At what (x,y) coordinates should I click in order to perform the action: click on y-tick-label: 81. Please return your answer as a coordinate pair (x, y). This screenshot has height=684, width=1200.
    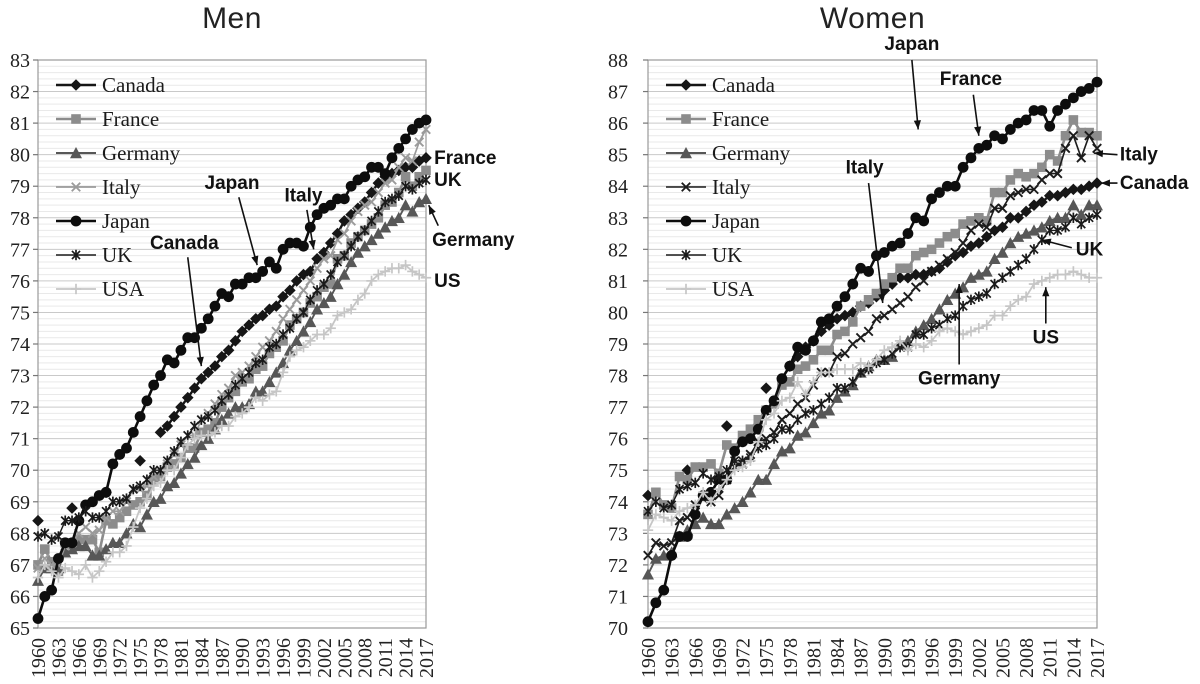
    Looking at the image, I should click on (618, 282).